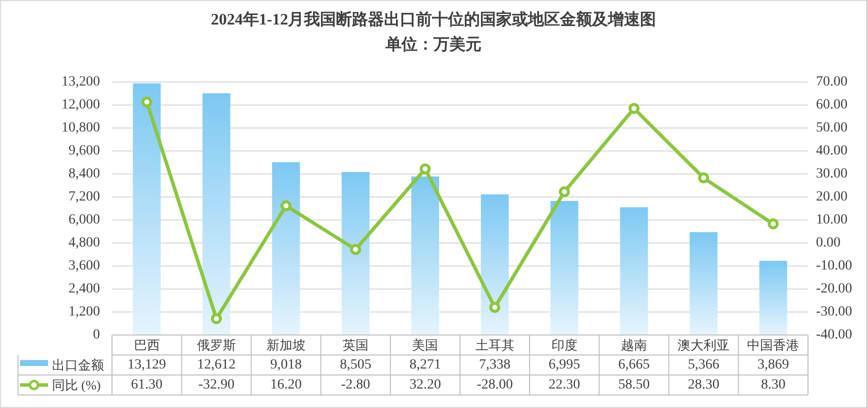 This screenshot has width=867, height=408. What do you see at coordinates (704, 385) in the screenshot?
I see `data-label: 28.30` at bounding box center [704, 385].